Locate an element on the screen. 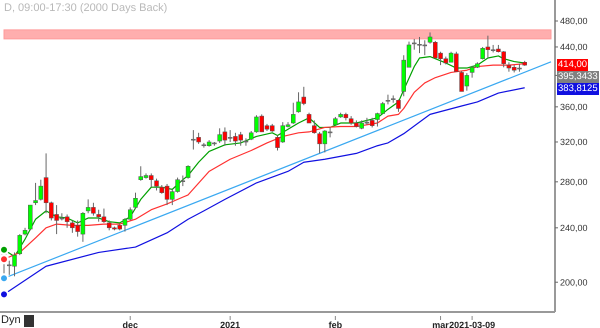 Image resolution: width=600 pixels, height=328 pixels. text: 414,00 is located at coordinates (572, 65).